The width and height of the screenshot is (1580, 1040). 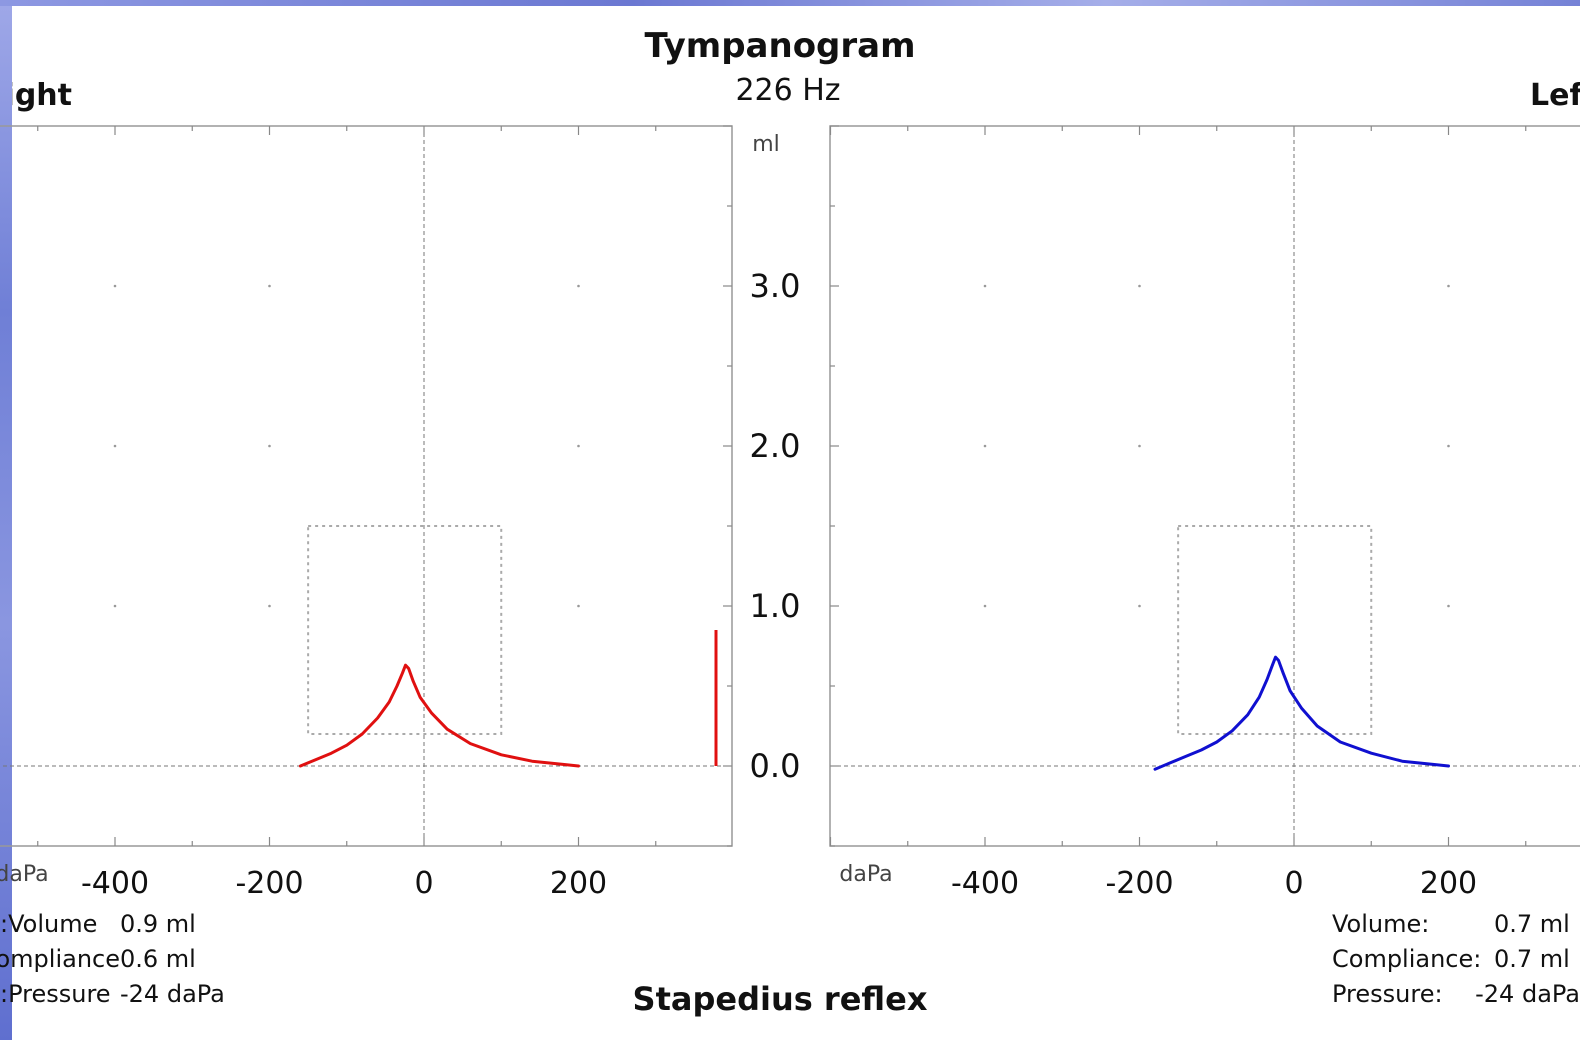 I want to click on left-ear-label: Left, so click(x=1555, y=95).